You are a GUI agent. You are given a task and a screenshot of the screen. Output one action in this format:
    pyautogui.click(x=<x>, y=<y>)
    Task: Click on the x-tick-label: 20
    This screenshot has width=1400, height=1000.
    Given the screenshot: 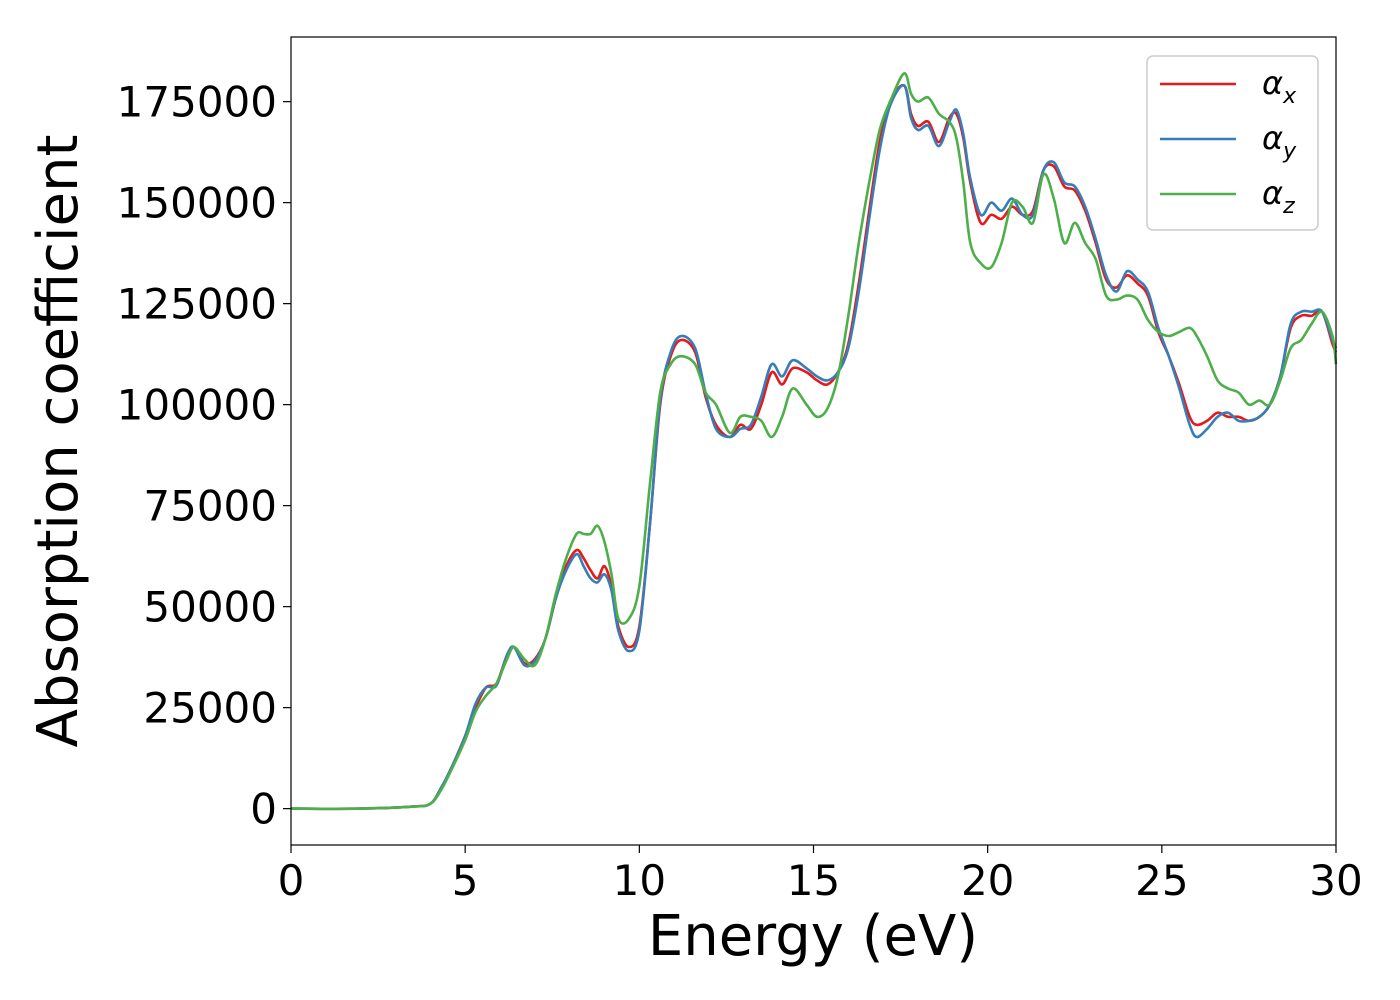 What is the action you would take?
    pyautogui.click(x=987, y=880)
    